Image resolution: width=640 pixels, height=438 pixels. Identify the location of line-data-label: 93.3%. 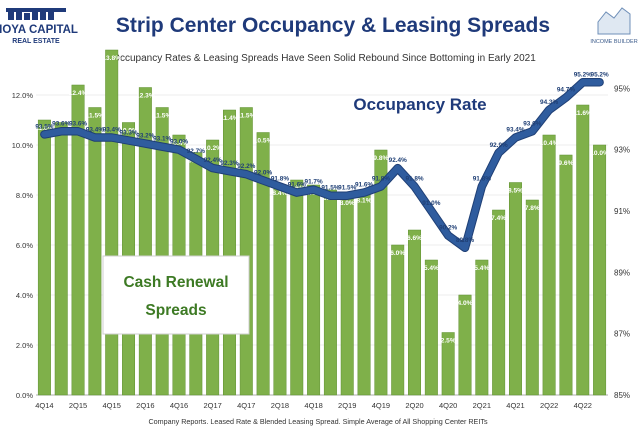
(128, 133).